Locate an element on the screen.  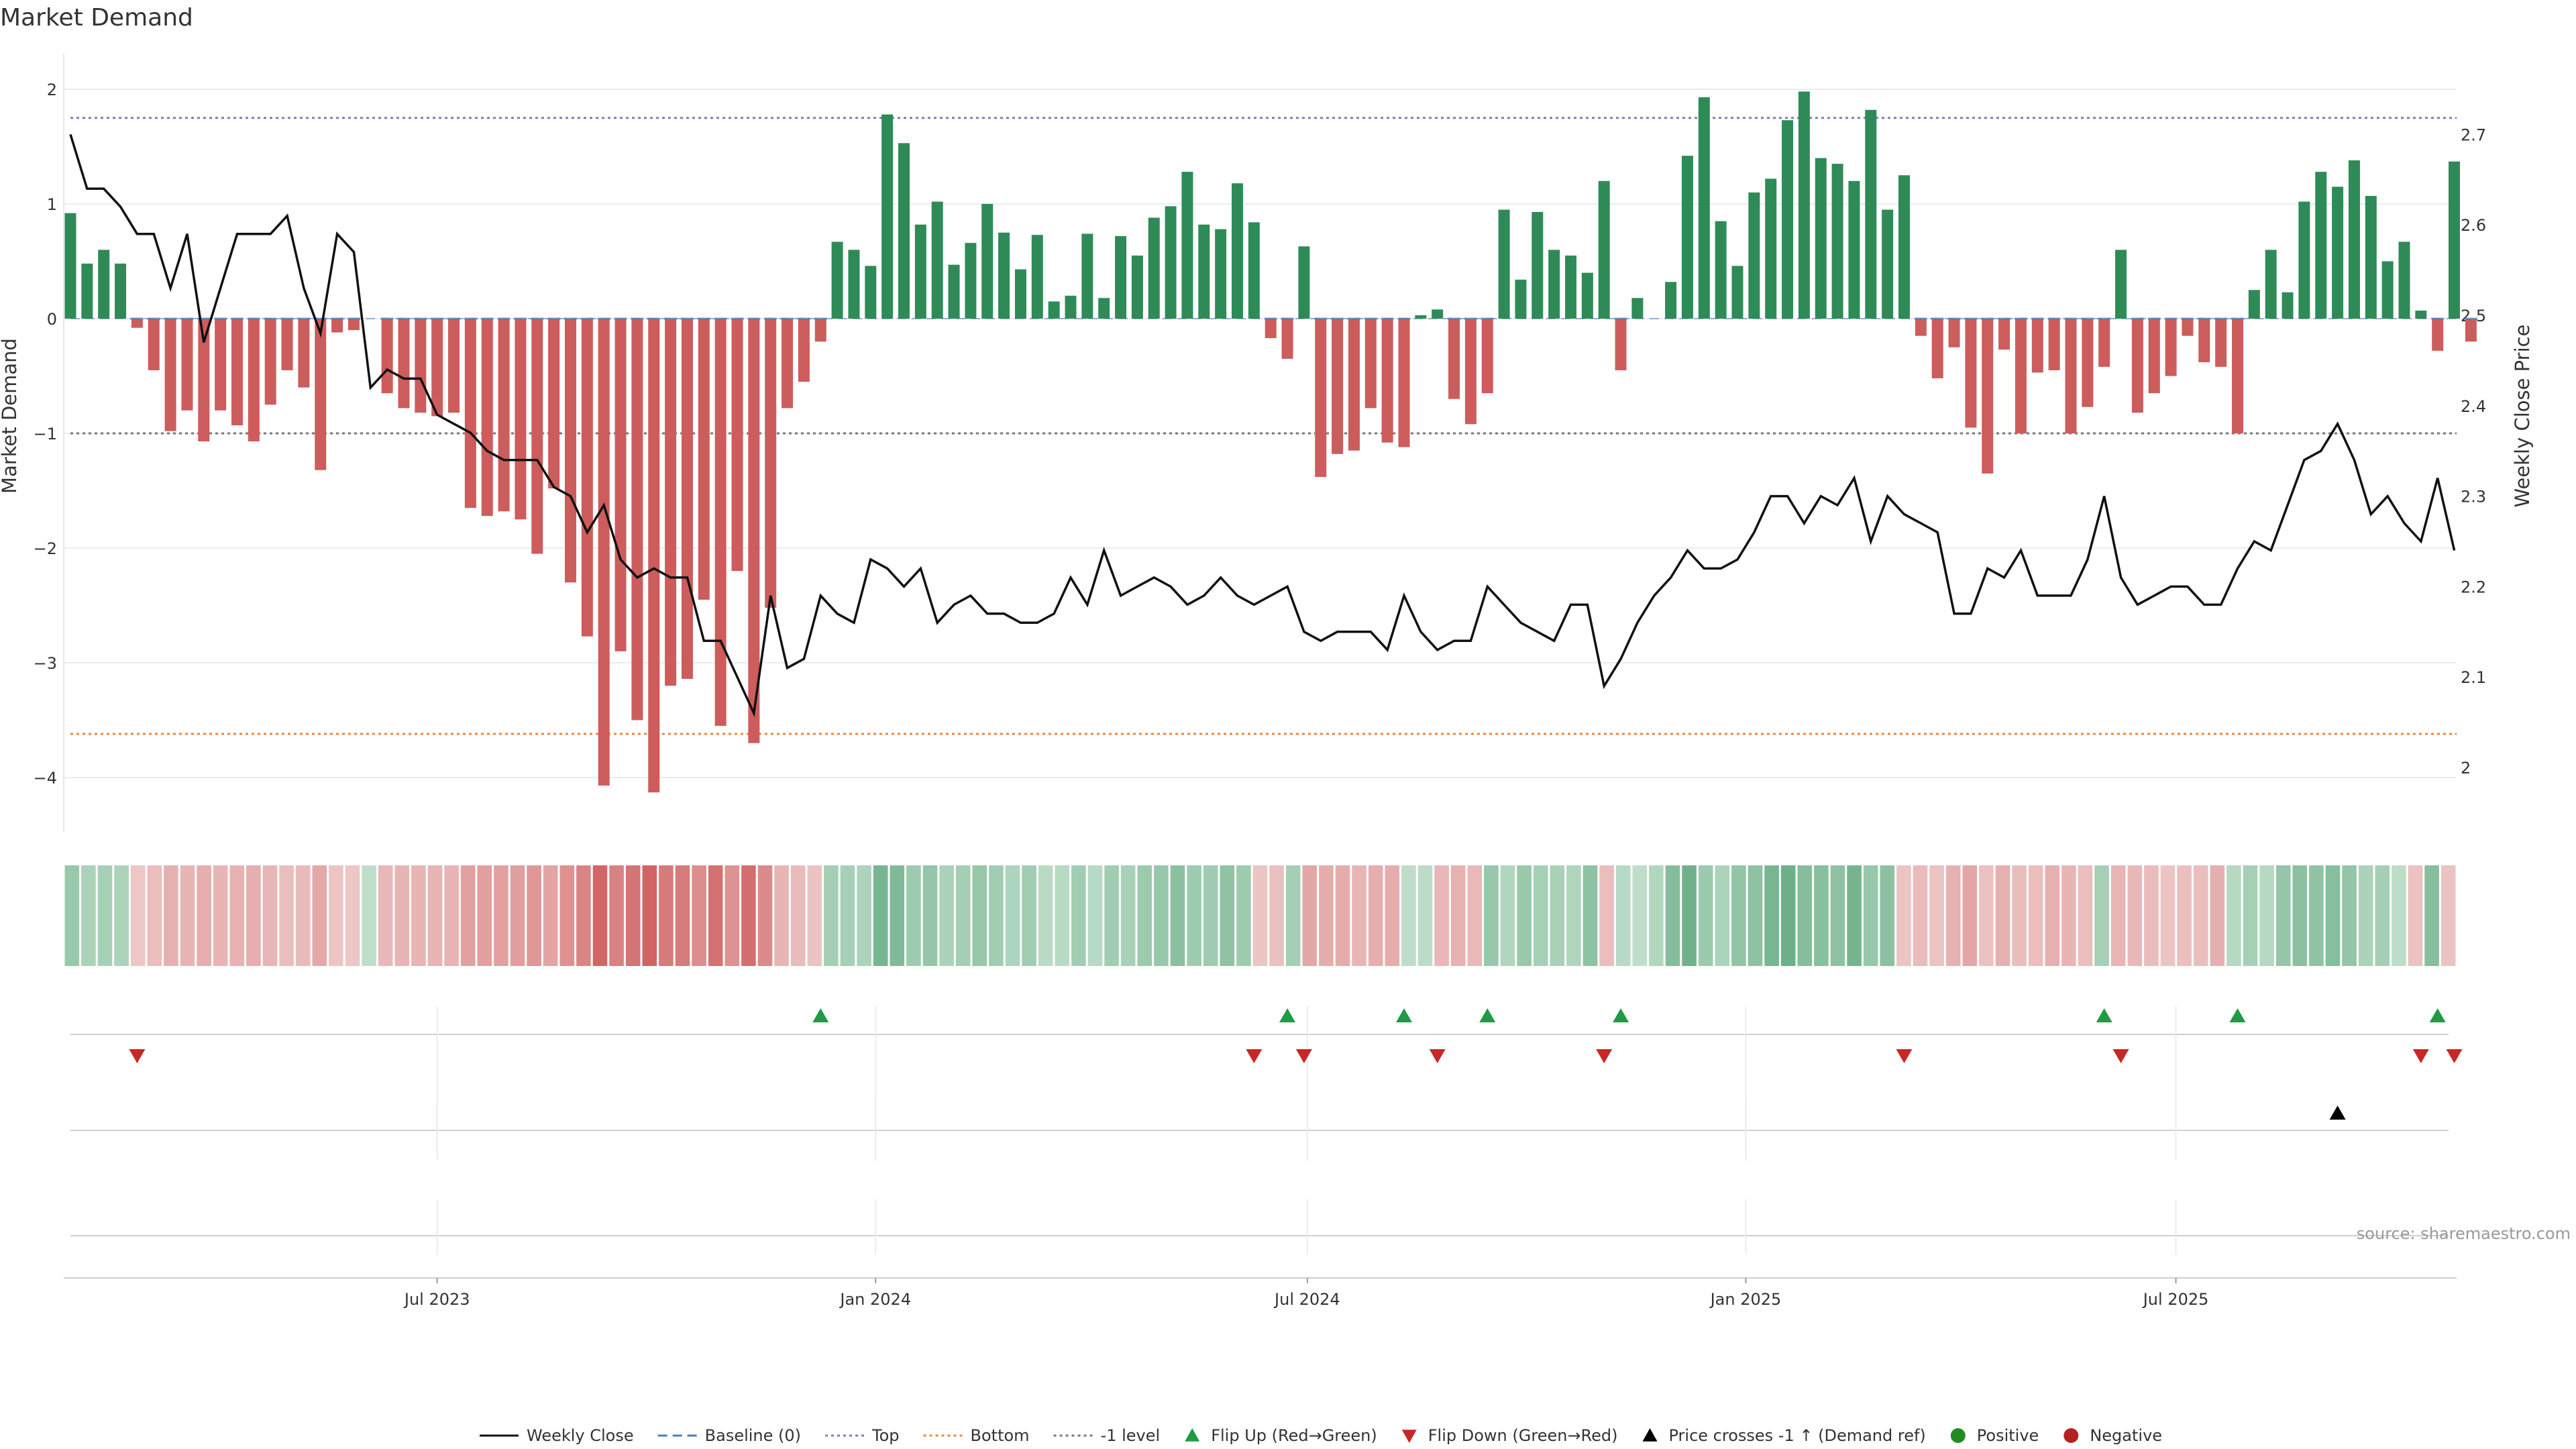
legend-top: Top is located at coordinates (862, 1435).